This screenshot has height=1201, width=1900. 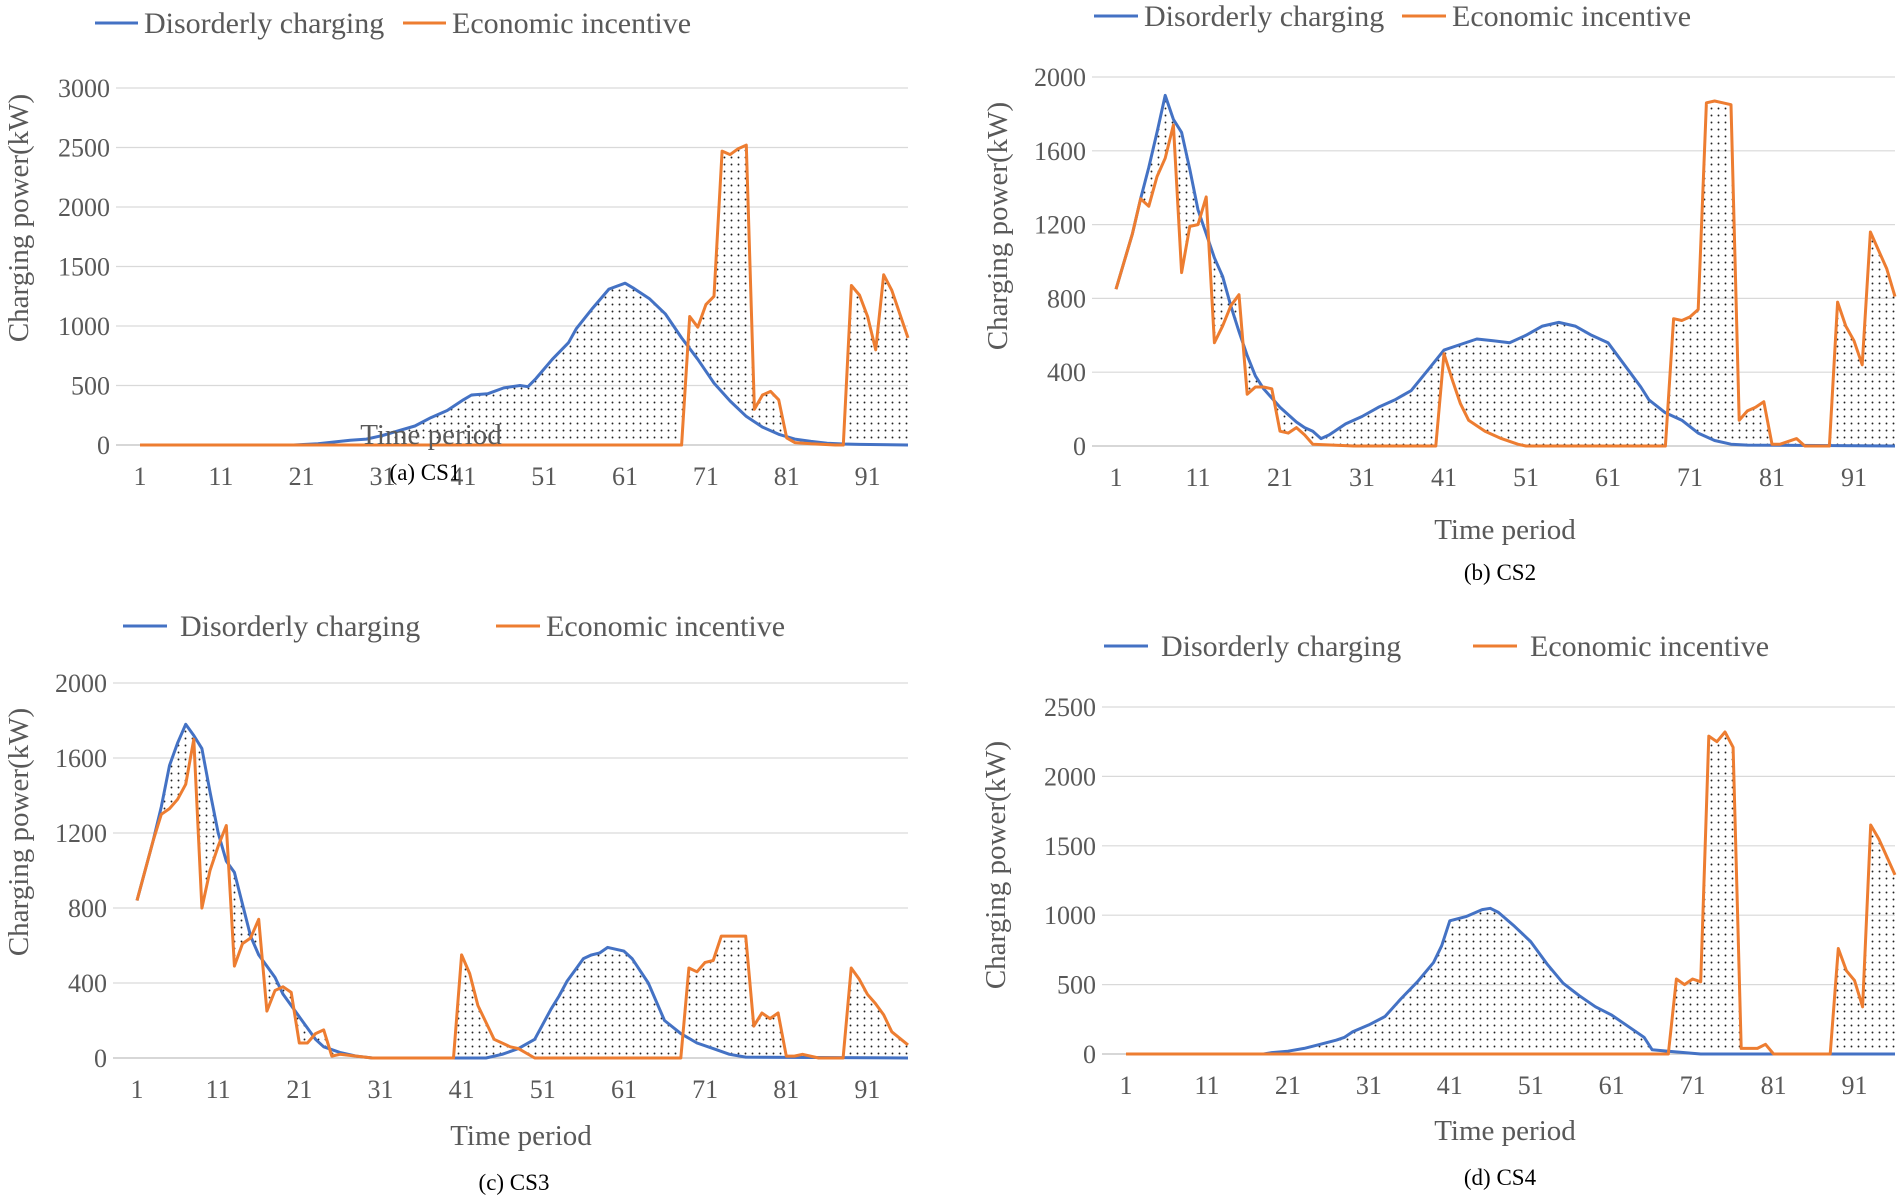 What do you see at coordinates (84, 88) in the screenshot?
I see `y-tick-label: 3000` at bounding box center [84, 88].